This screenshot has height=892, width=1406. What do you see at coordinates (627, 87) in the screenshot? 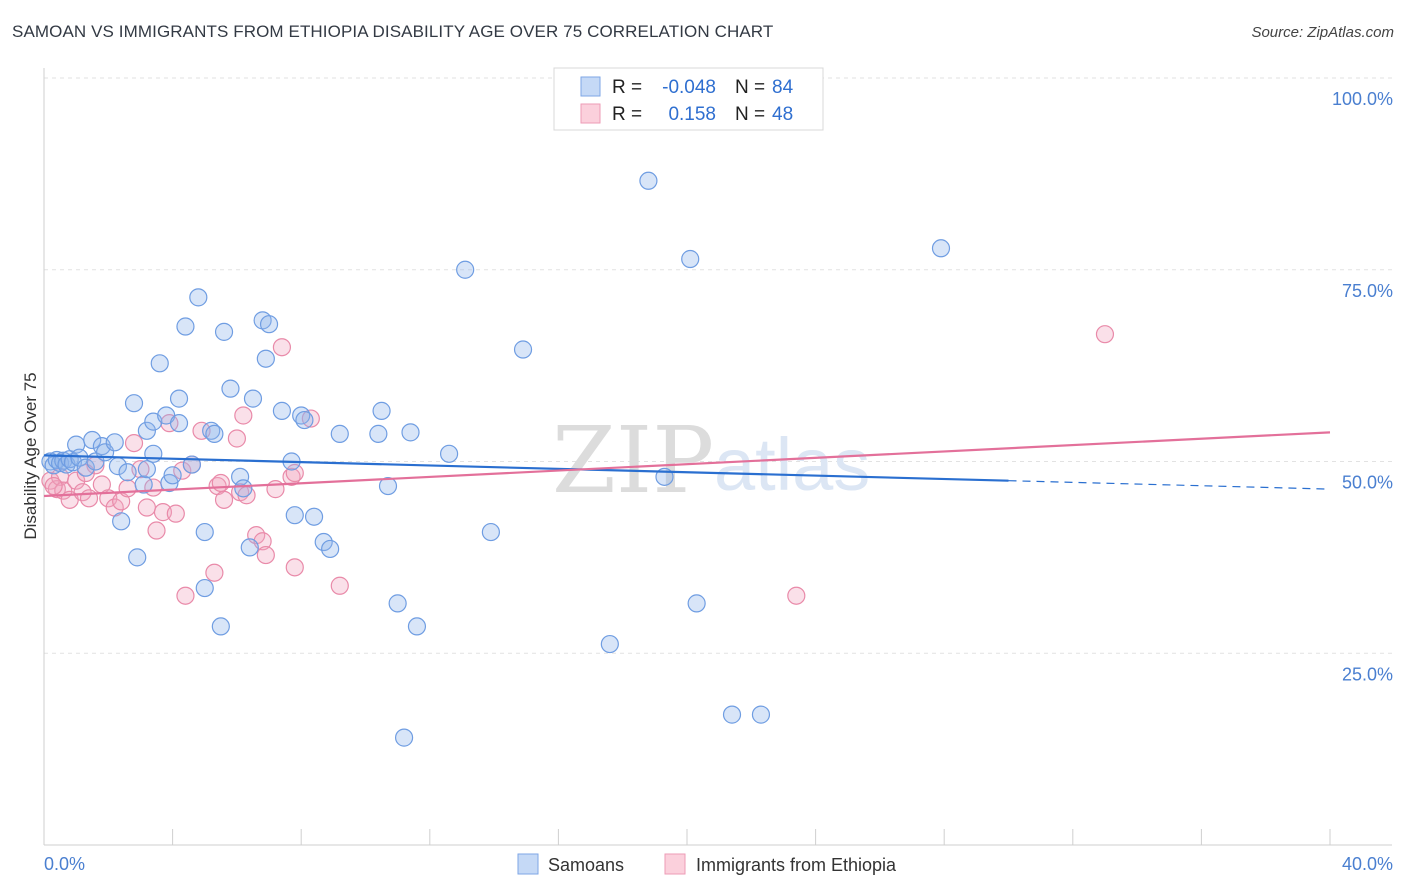
I see `legend-r-label-1: R =` at bounding box center [627, 87].